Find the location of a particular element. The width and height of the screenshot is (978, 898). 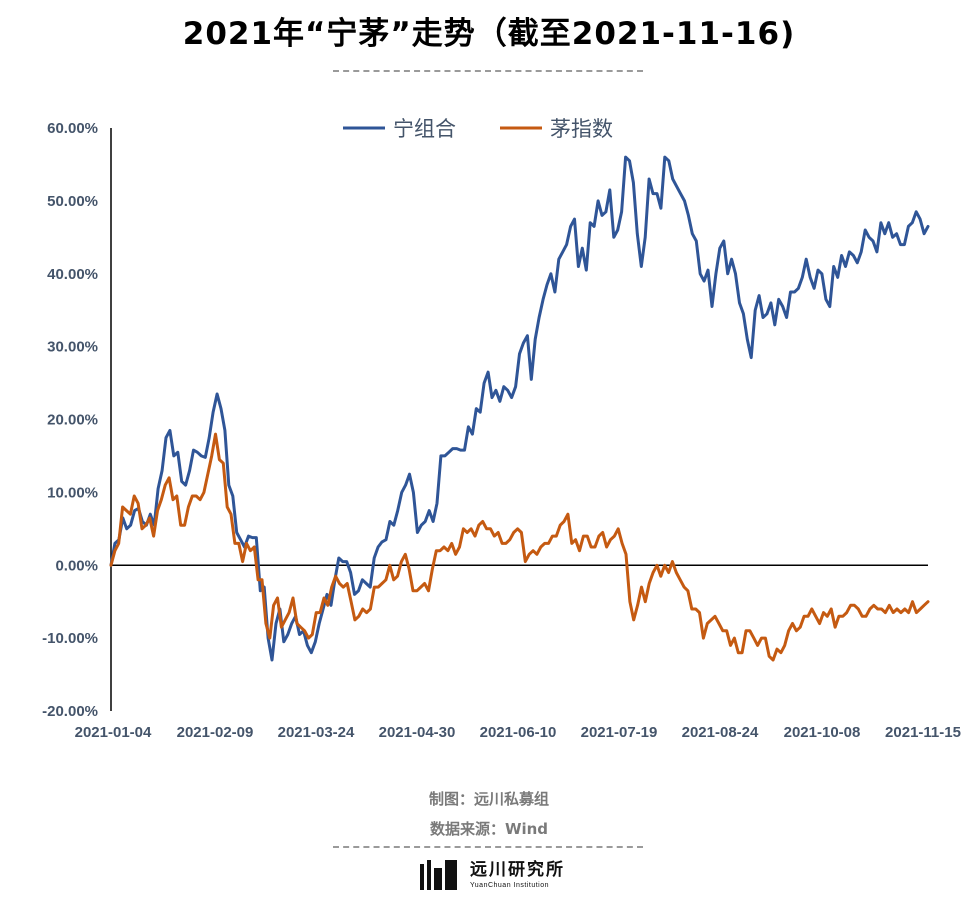

data-source: 数据来源：Wind is located at coordinates (489, 829).